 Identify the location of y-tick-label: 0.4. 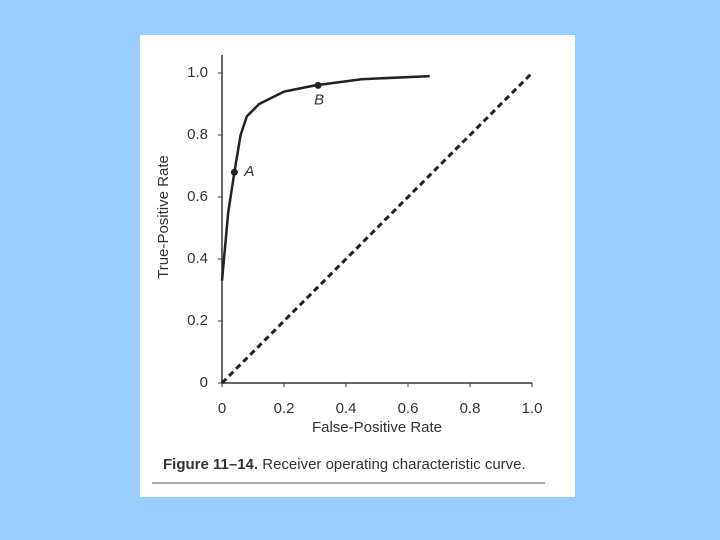
(197, 258).